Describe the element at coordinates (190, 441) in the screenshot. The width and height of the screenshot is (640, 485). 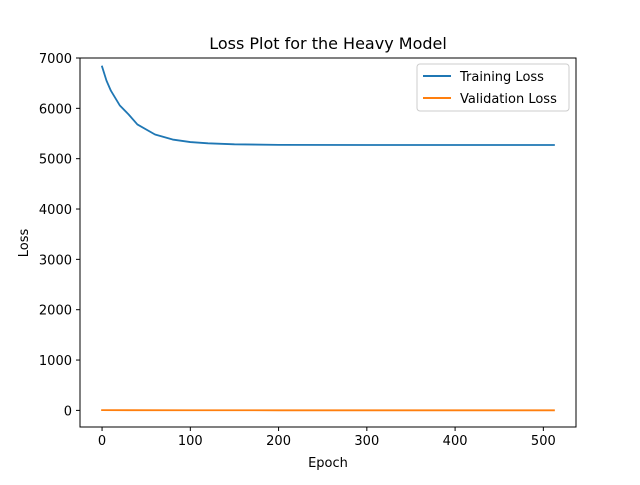
I see `x-tick-label: 100` at that location.